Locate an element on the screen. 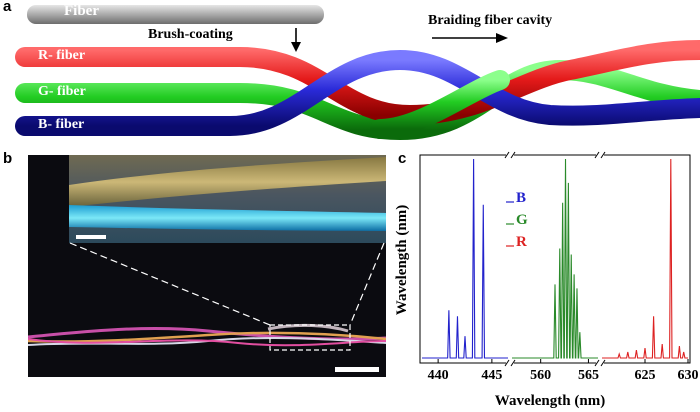 The width and height of the screenshot is (700, 412). plain-fiber is located at coordinates (175, 14).